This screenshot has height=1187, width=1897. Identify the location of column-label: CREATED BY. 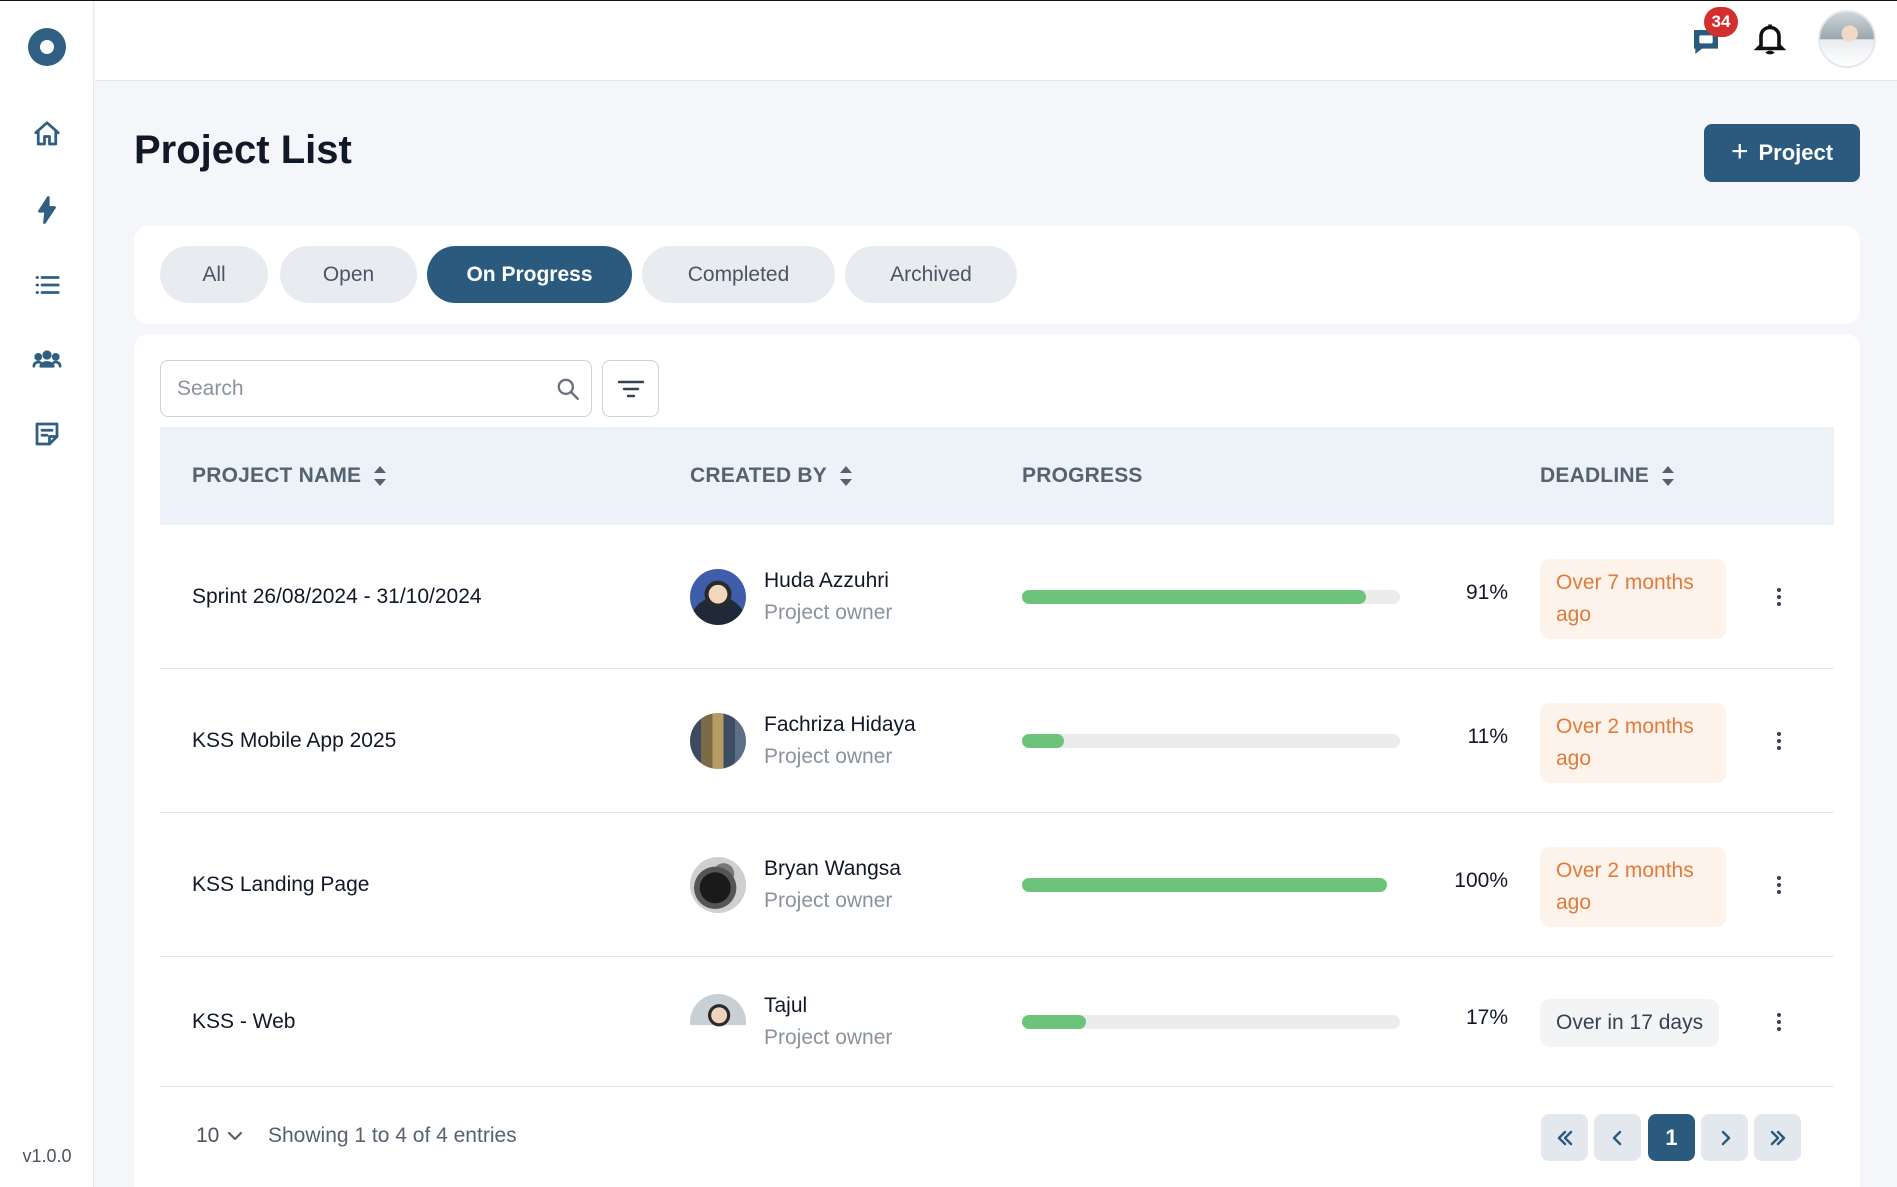
(758, 475).